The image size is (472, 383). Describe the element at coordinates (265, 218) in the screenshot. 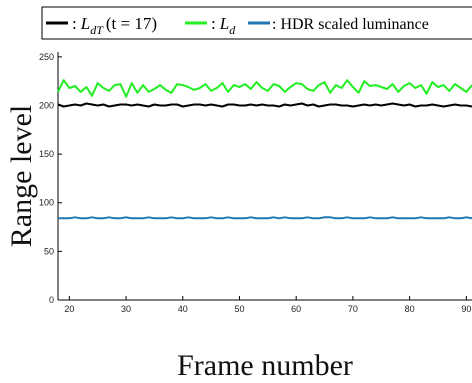

I see `series-hdr-luminance-line` at that location.